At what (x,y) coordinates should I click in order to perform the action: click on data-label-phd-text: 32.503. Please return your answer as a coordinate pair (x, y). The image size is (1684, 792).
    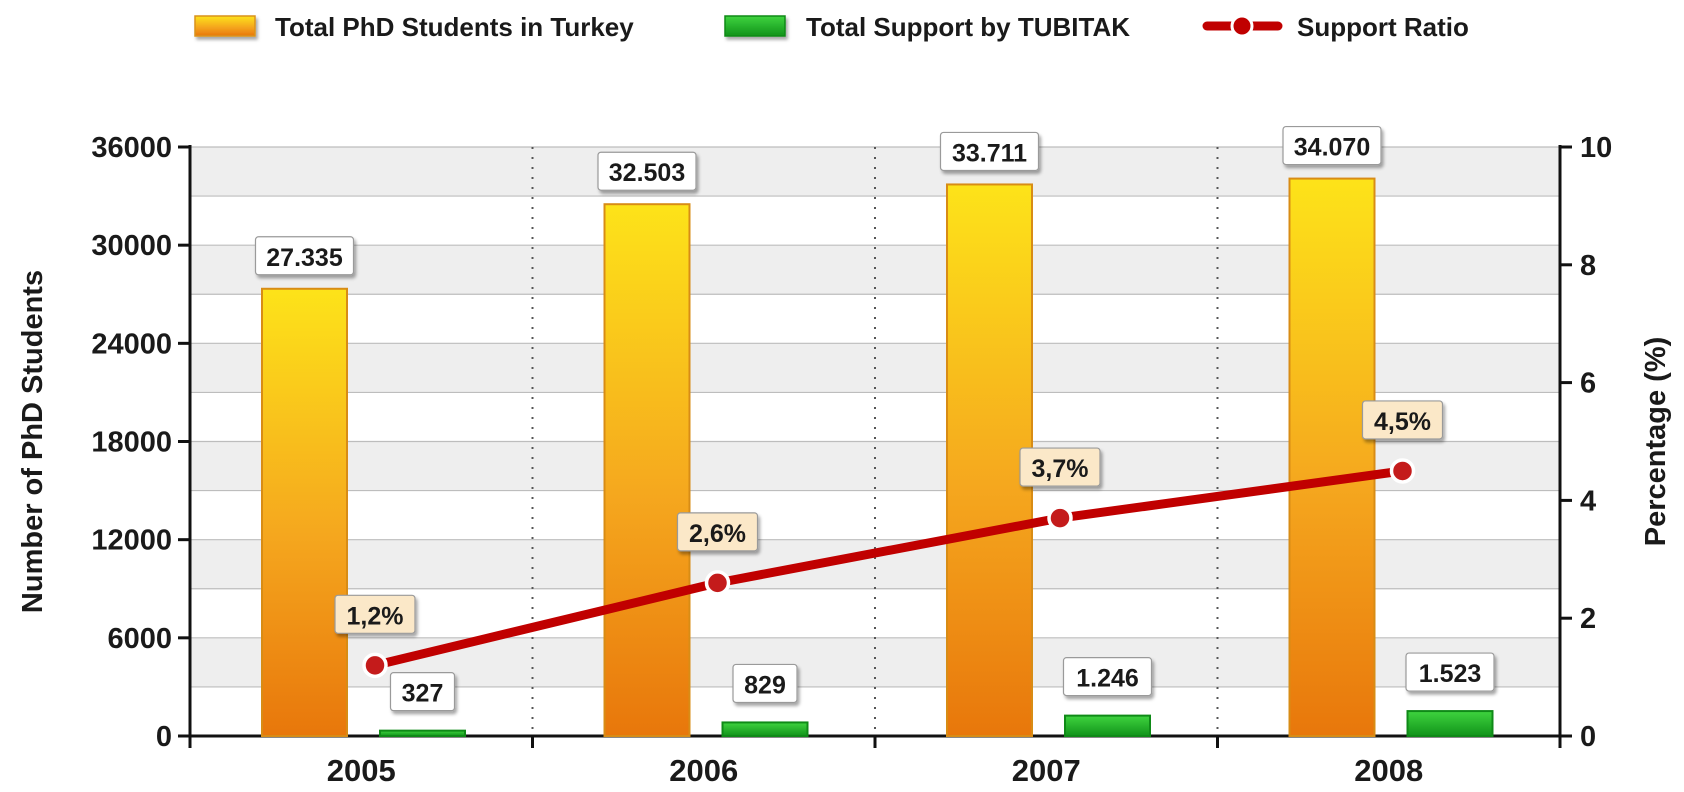
    Looking at the image, I should click on (647, 173).